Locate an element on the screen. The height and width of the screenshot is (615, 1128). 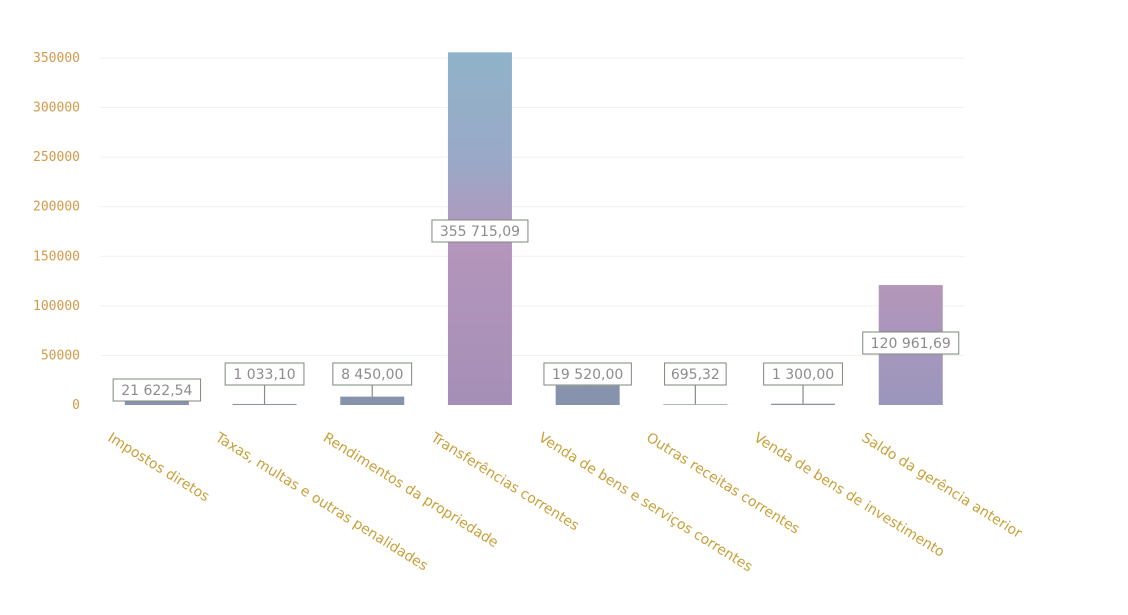
data-label: 8 450,00 is located at coordinates (372, 375).